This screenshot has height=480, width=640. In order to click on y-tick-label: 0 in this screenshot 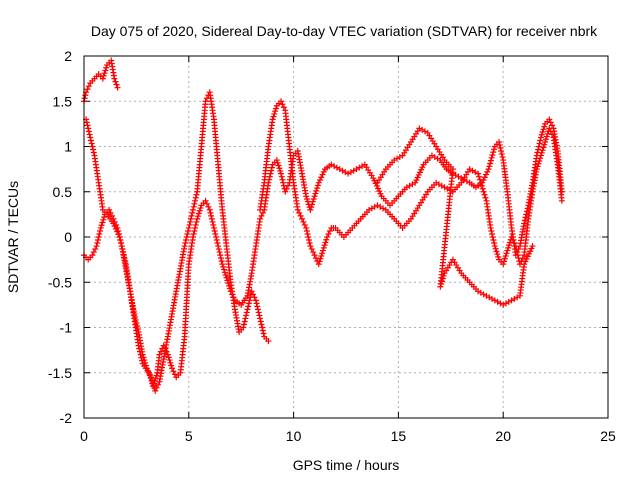, I will do `click(68, 237)`.